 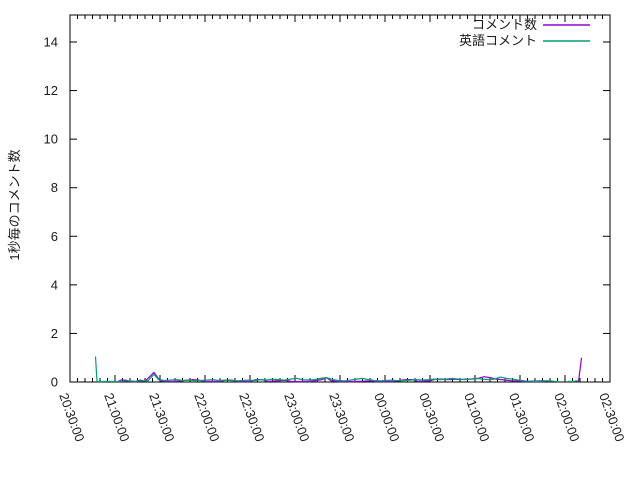 What do you see at coordinates (251, 417) in the screenshot?
I see `x-tick-label: 22:30:00` at bounding box center [251, 417].